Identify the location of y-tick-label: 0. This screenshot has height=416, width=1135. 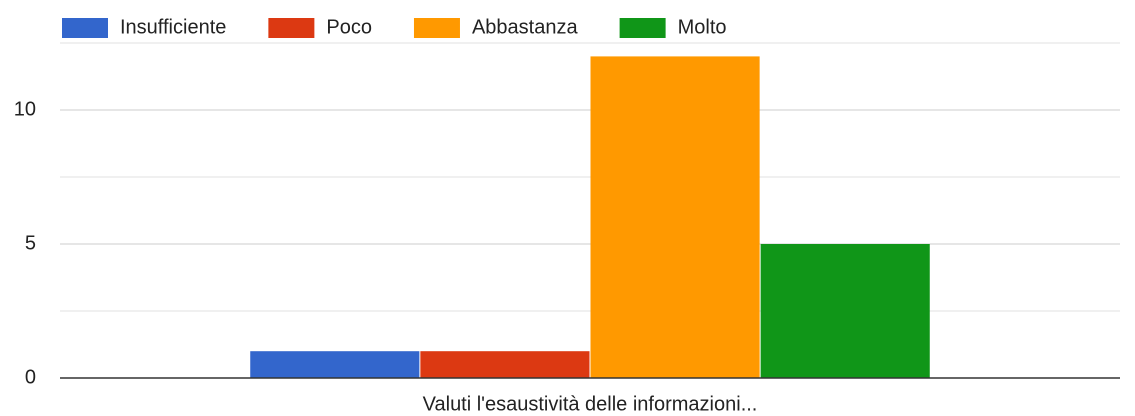
(30, 377).